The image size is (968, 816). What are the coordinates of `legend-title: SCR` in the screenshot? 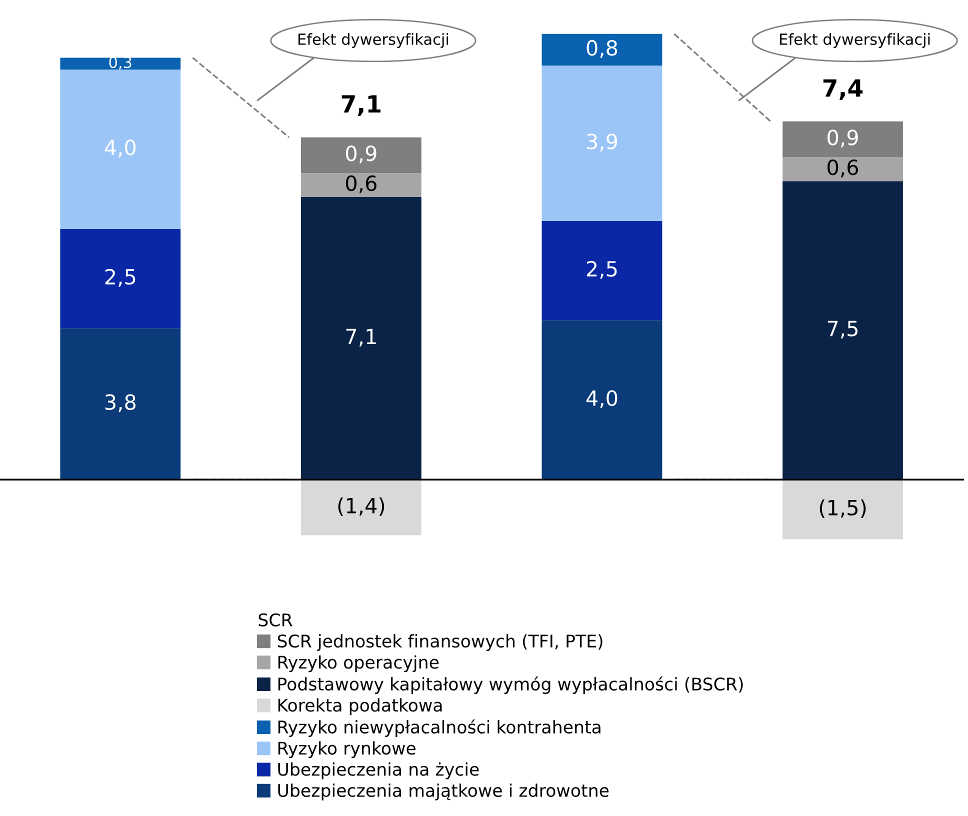 It's located at (275, 619).